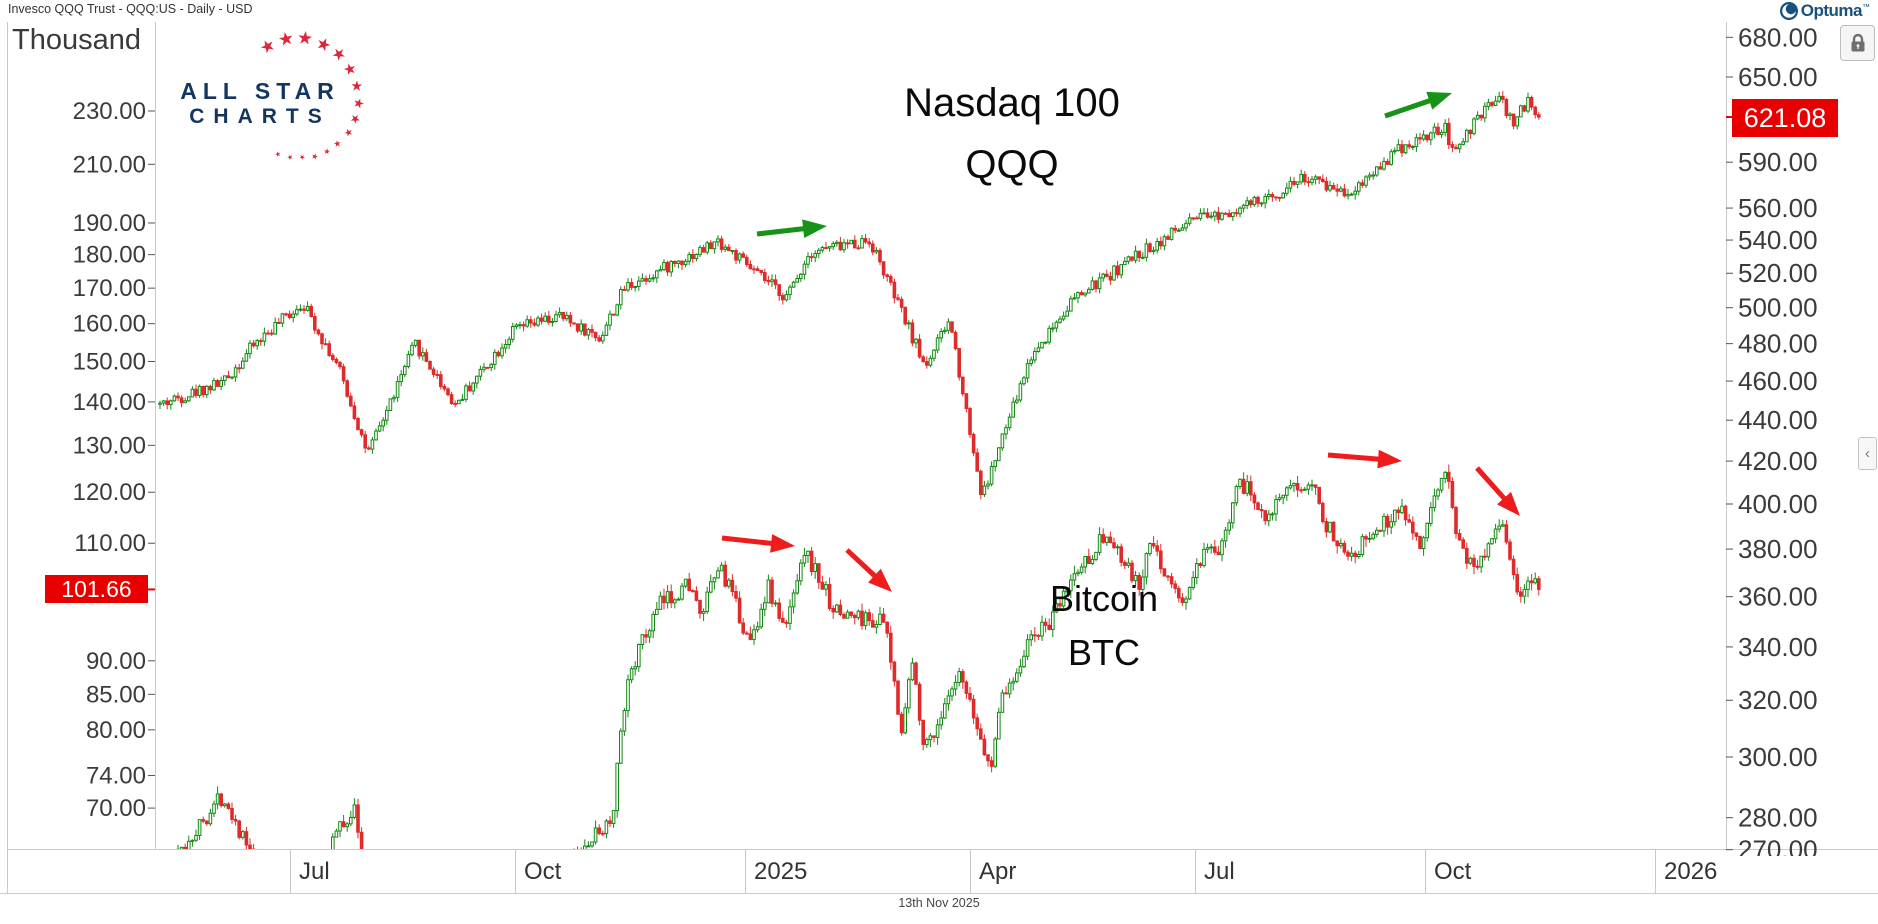 Image resolution: width=1878 pixels, height=924 pixels. I want to click on right-axis-tick-label: 500.00, so click(1778, 308).